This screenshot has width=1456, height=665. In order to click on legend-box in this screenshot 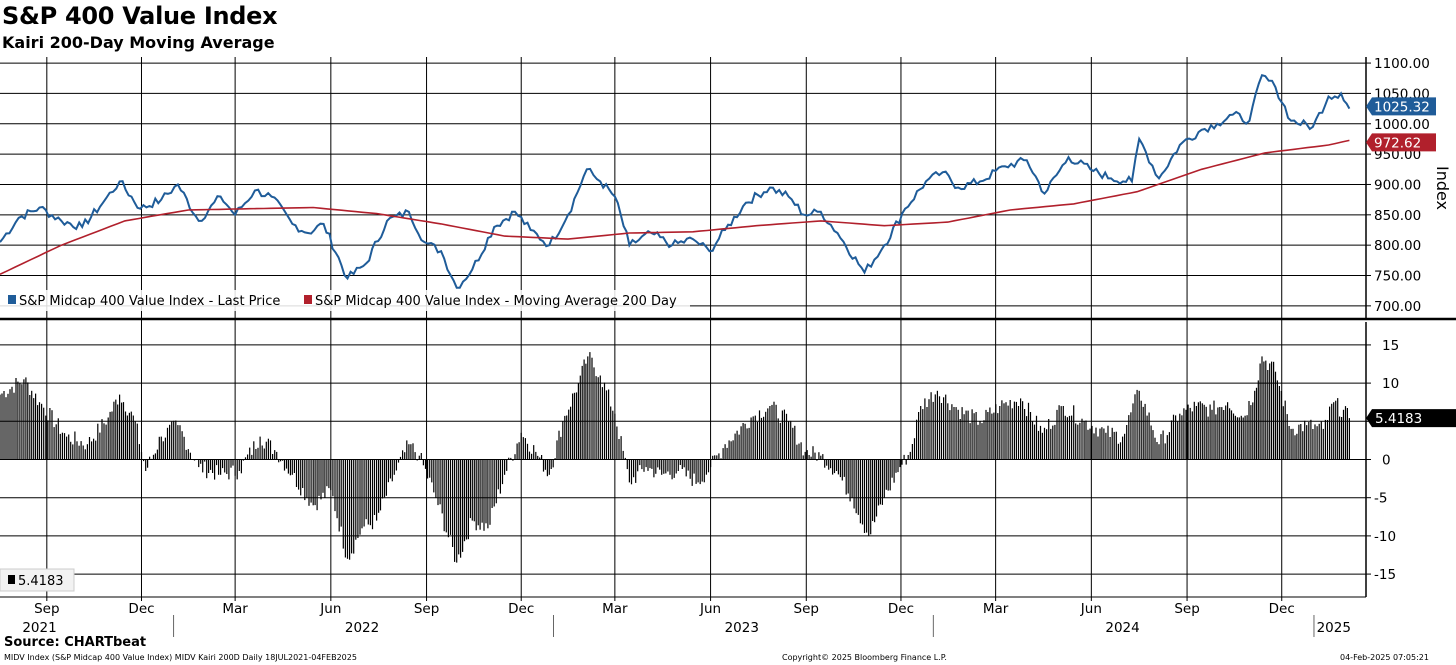, I will do `click(345, 300)`.